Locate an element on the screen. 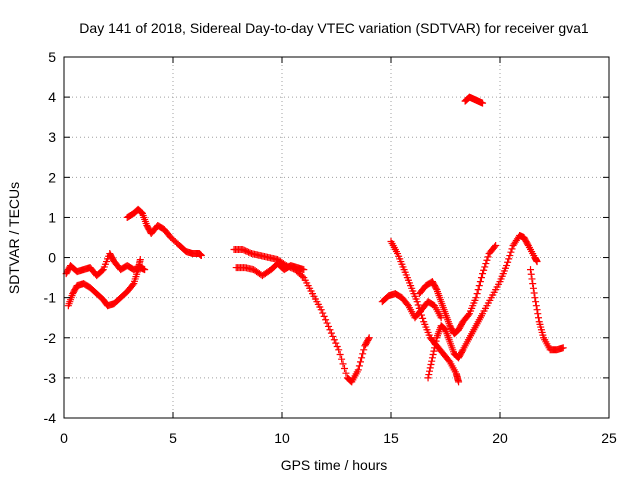 This screenshot has height=480, width=640. y-tick-label: -1 is located at coordinates (50, 298).